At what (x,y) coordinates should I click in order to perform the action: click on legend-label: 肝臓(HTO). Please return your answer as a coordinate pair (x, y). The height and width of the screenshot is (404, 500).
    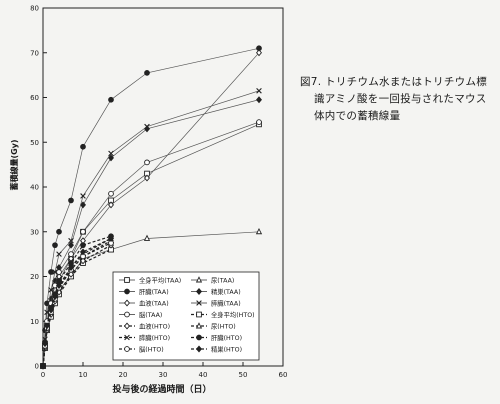
    Looking at the image, I should click on (226, 337).